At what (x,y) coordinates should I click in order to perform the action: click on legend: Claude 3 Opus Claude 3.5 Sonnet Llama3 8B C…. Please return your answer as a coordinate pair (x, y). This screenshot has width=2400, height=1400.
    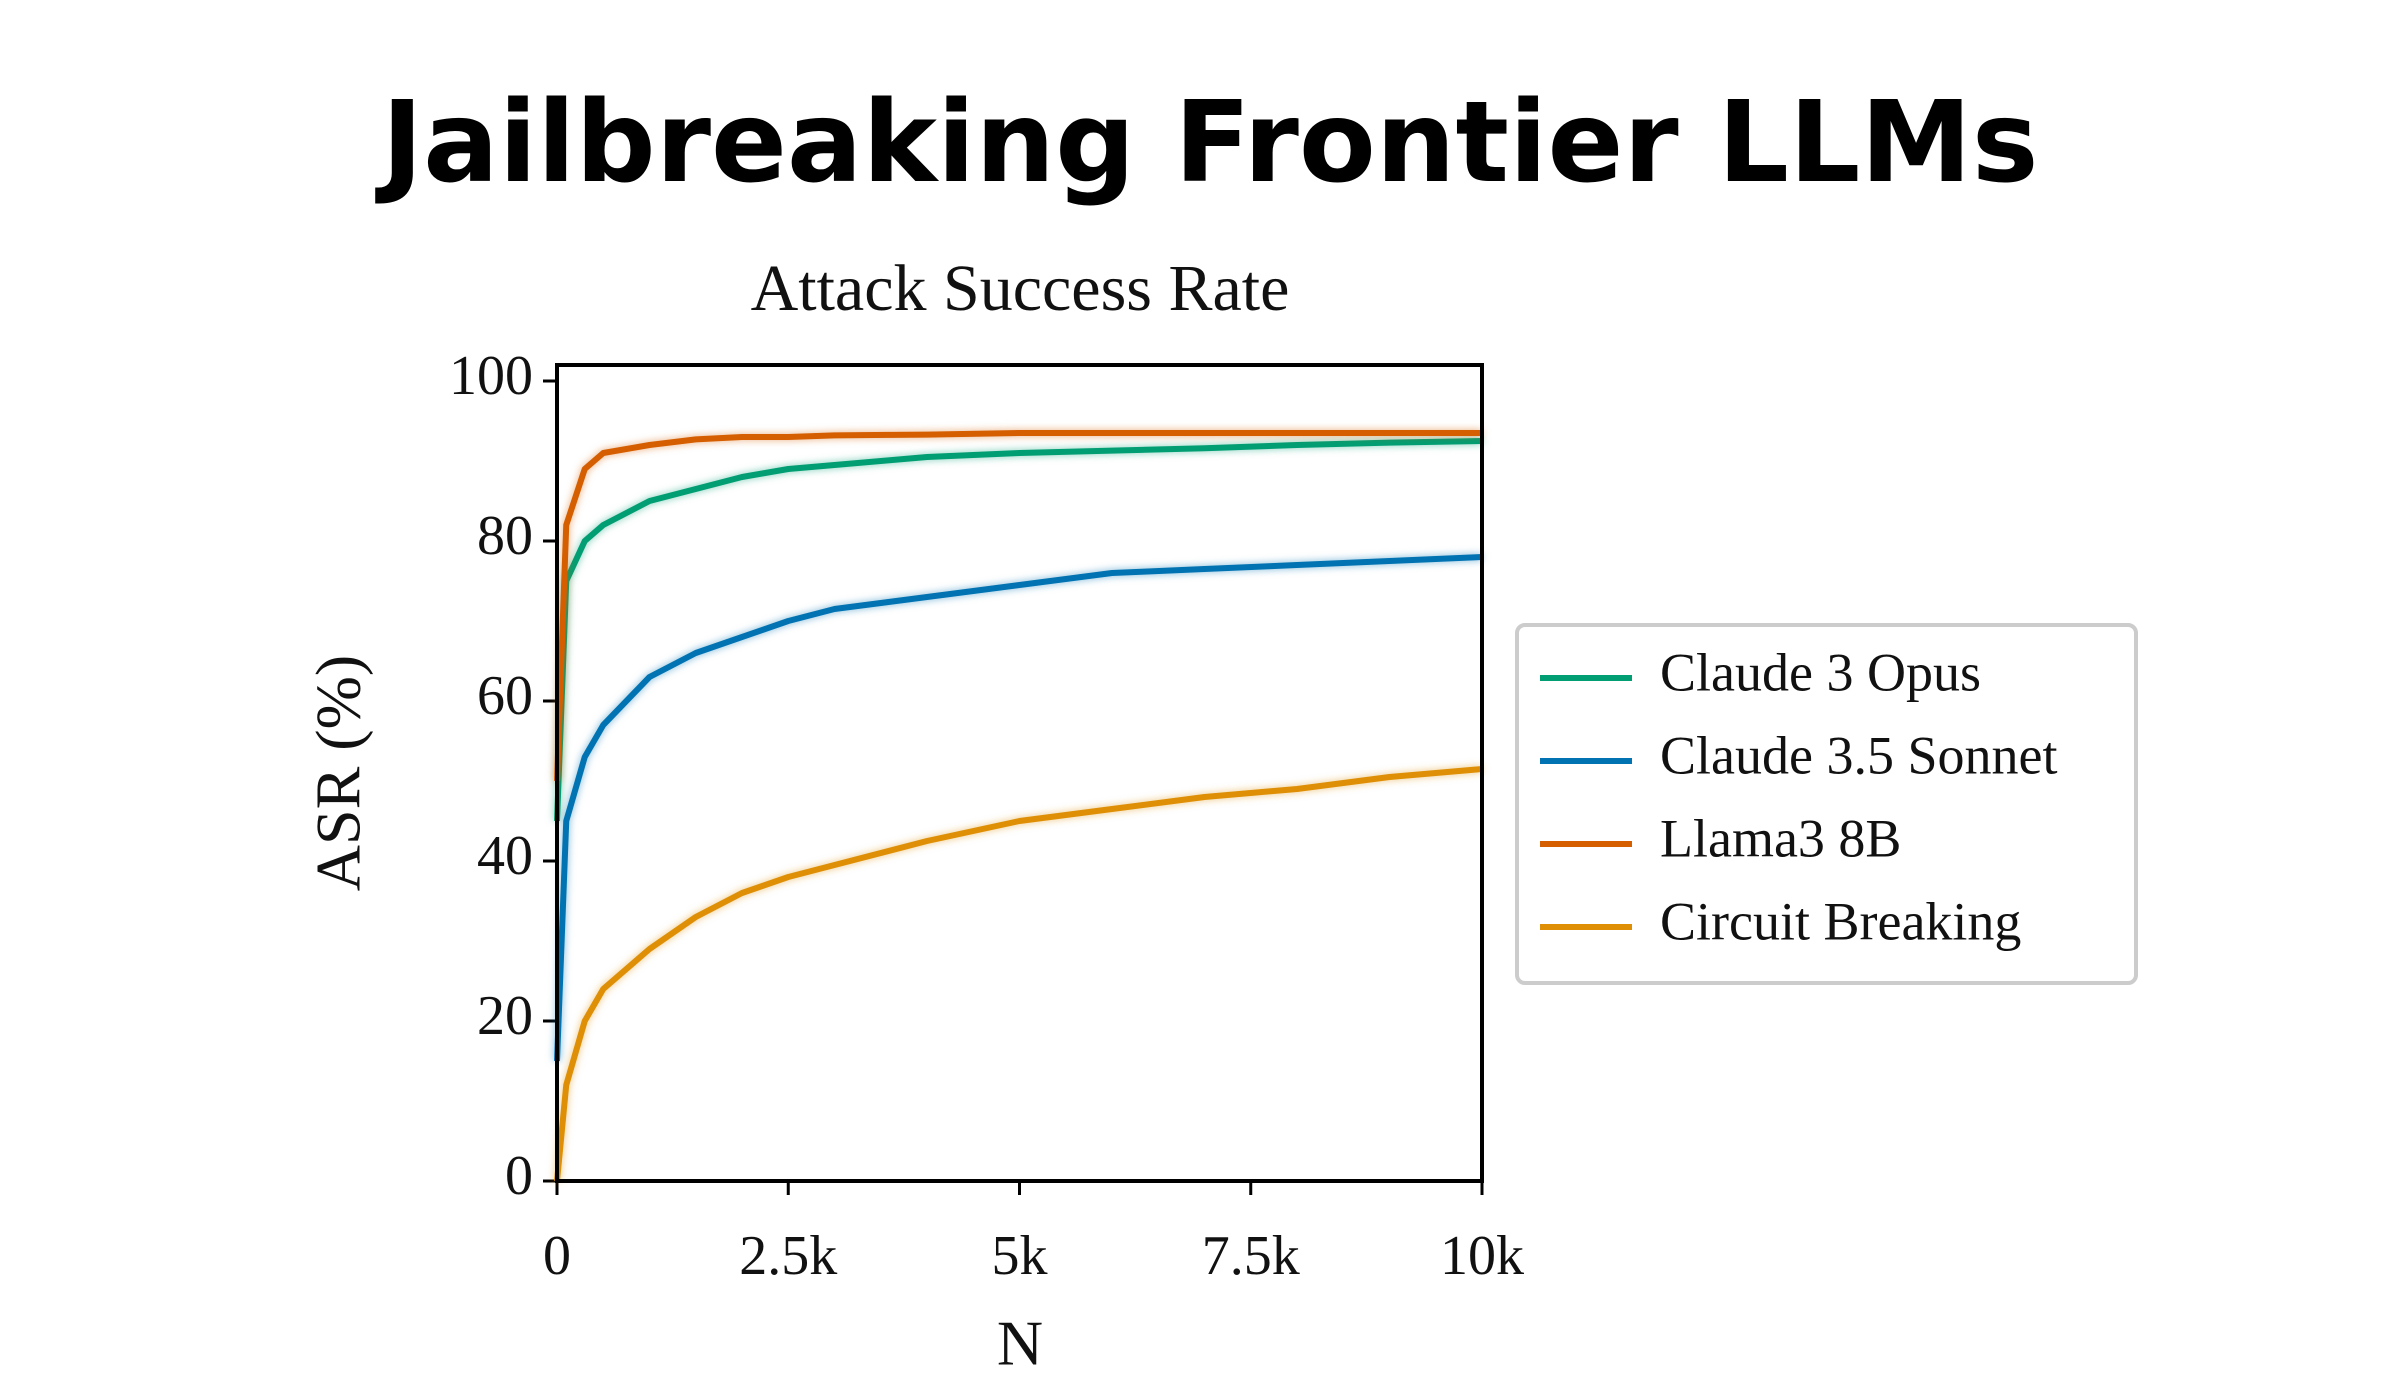
    Looking at the image, I should click on (1826, 804).